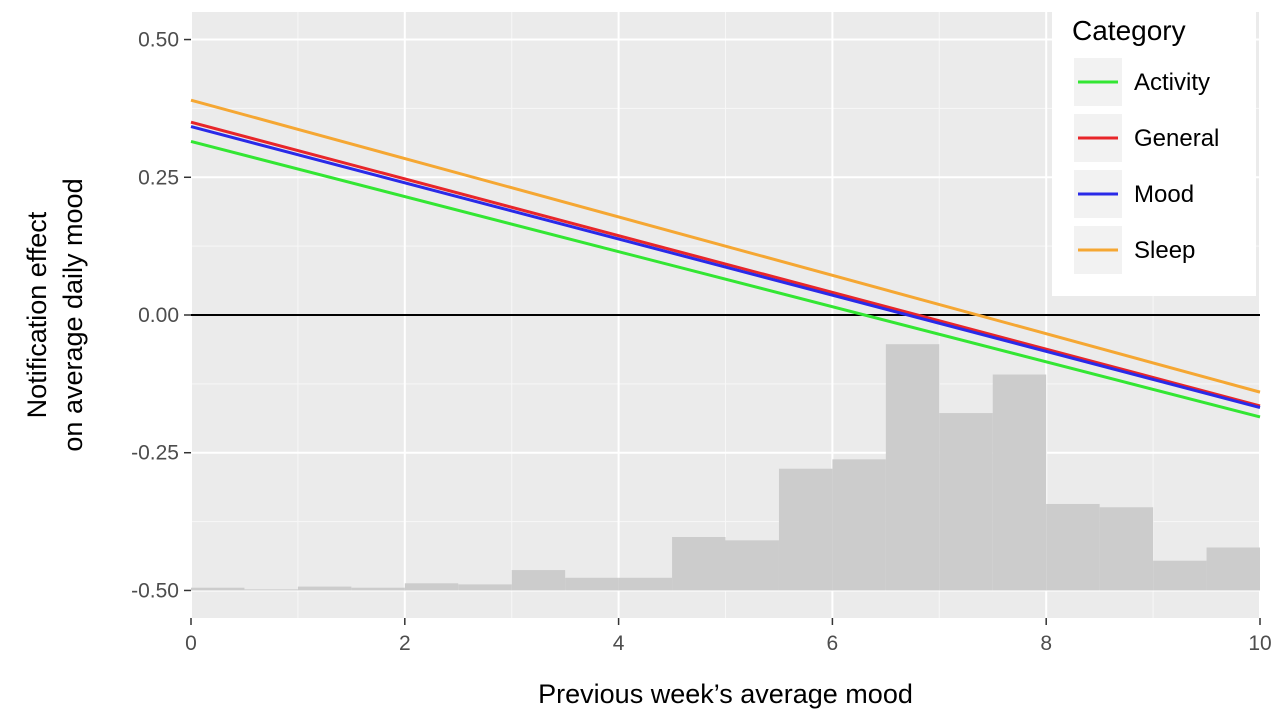 The image size is (1284, 723). I want to click on y-tick-label: -0.25, so click(155, 453).